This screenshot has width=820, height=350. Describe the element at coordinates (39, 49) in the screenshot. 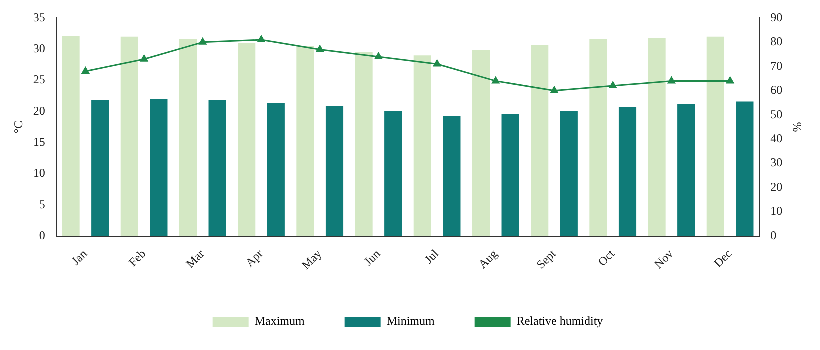

I see `y-tick-label: 30` at that location.